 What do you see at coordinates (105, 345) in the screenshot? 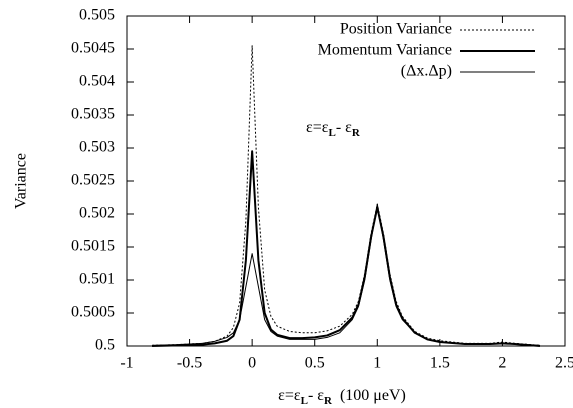
I see `y-tick-label: 0.5` at bounding box center [105, 345].